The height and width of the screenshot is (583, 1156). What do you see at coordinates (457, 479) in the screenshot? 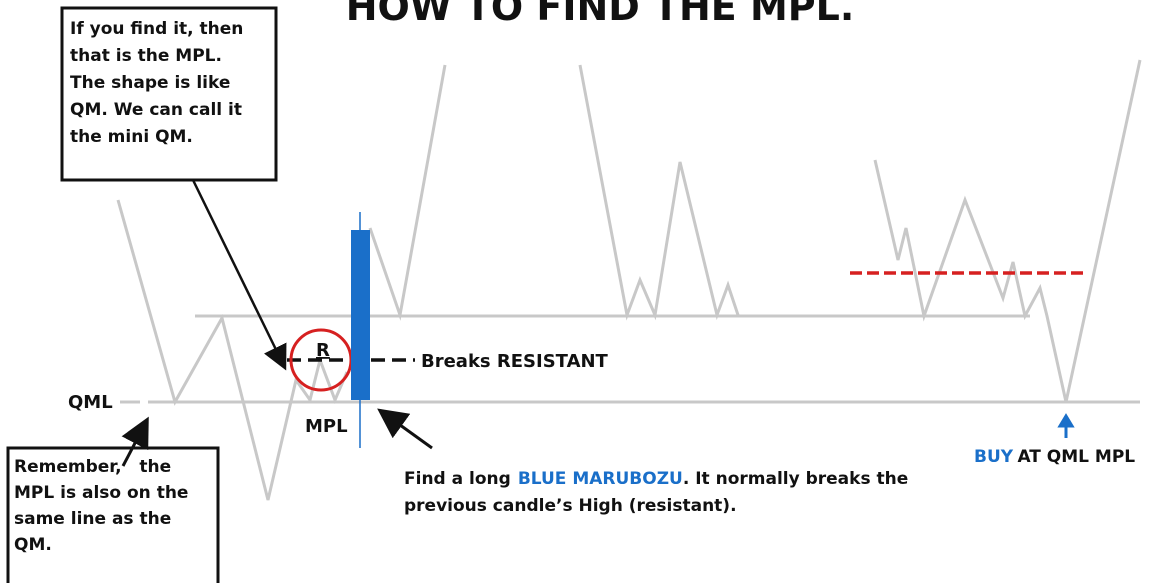
I see `note-text: Find a long` at bounding box center [457, 479].